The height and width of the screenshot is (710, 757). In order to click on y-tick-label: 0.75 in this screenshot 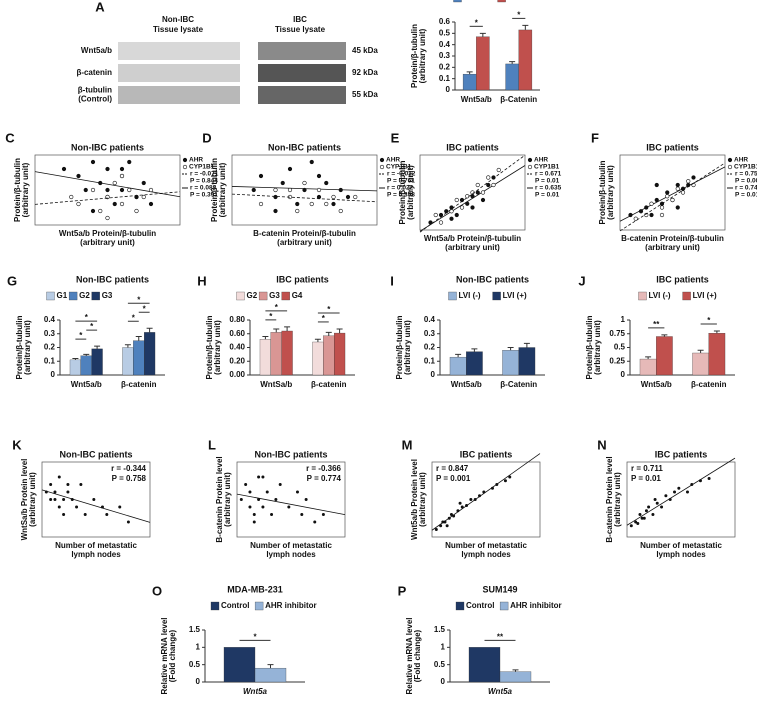, I will do `click(617, 333)`.